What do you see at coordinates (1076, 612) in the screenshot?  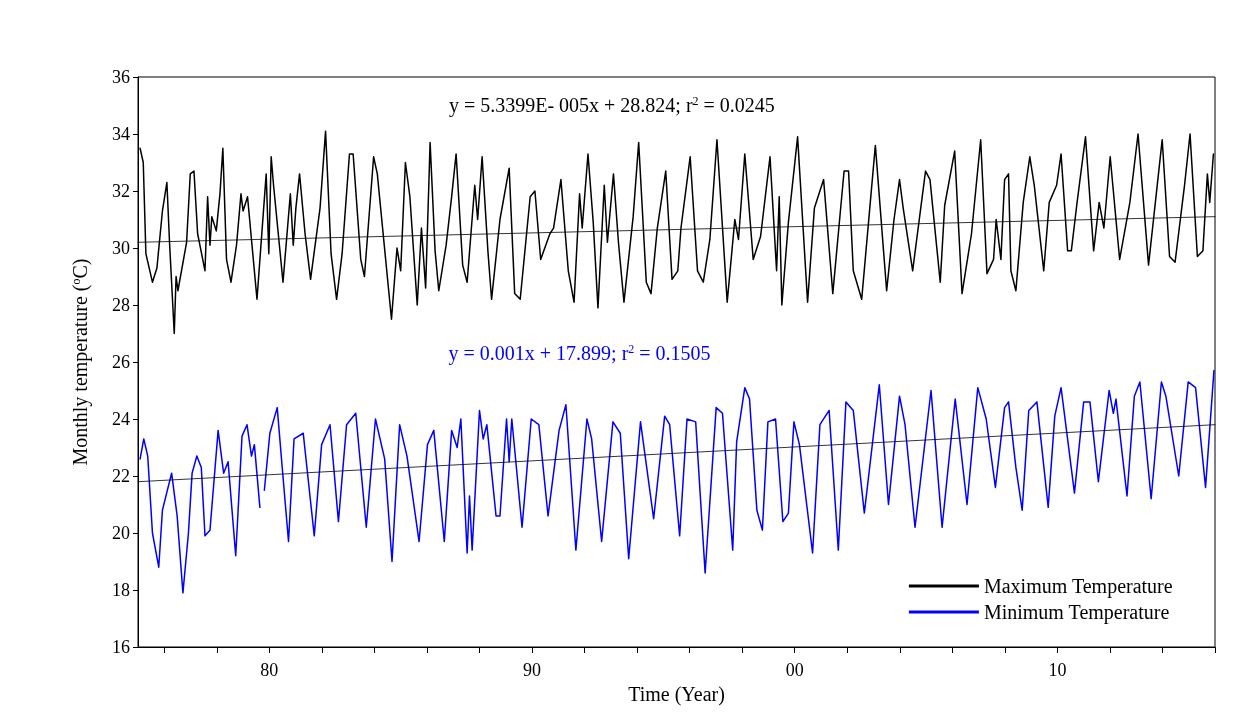 I see `legend-label: Minimum Temperature` at bounding box center [1076, 612].